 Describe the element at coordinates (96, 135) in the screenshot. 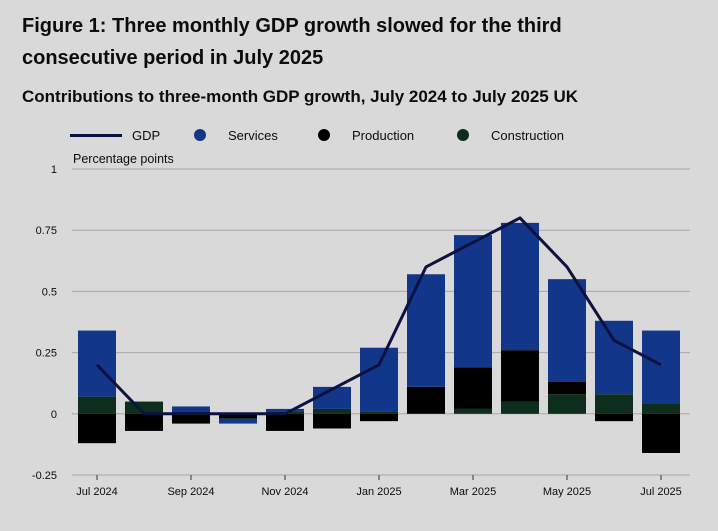

I see `legend-gdp-swatch` at that location.